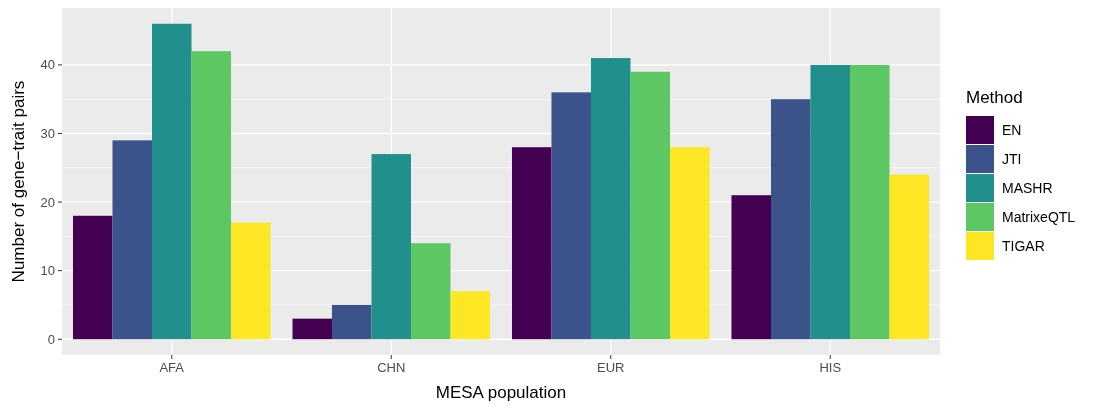  Describe the element at coordinates (1023, 245) in the screenshot. I see `legend-label: TIGAR` at that location.